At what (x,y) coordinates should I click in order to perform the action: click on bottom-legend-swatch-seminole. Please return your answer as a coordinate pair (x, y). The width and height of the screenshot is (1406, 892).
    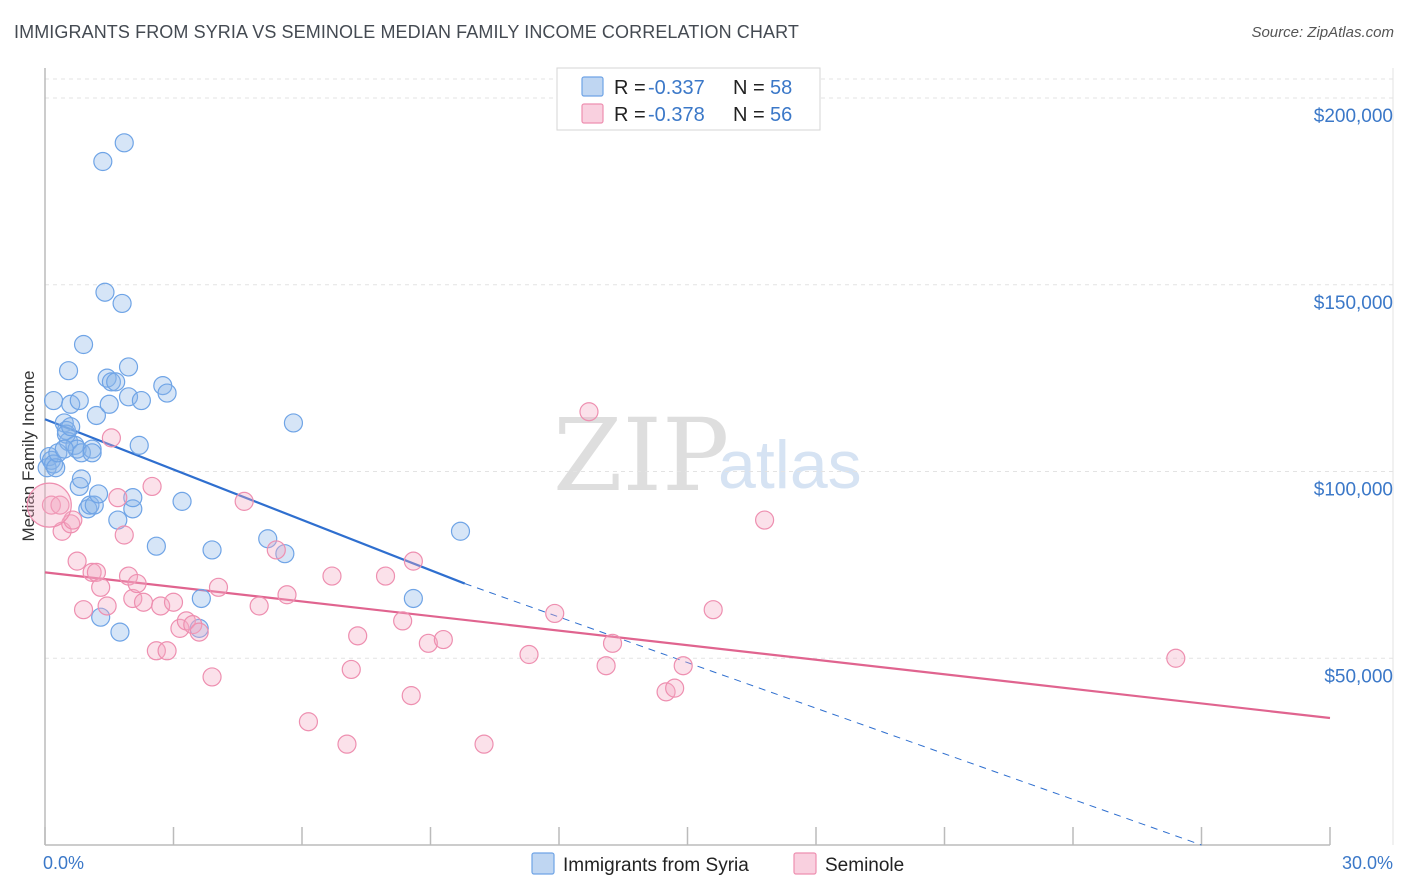
    Looking at the image, I should click on (805, 863).